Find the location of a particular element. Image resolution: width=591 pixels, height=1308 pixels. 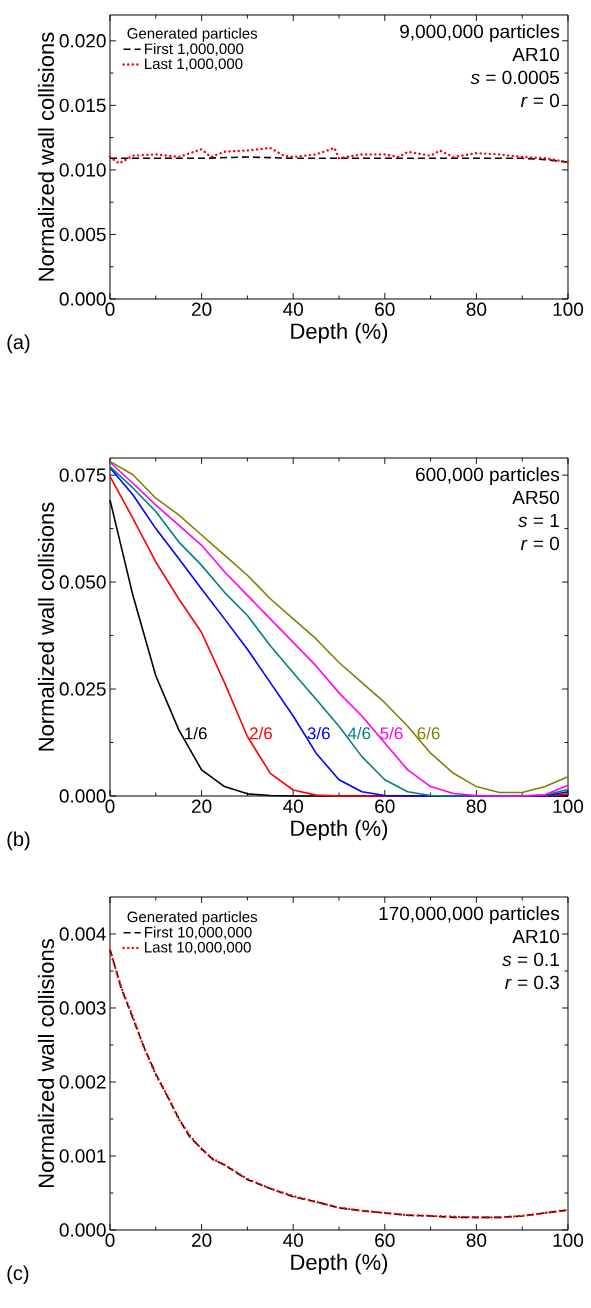

y-tick-label: 0.075 is located at coordinates (82, 475).